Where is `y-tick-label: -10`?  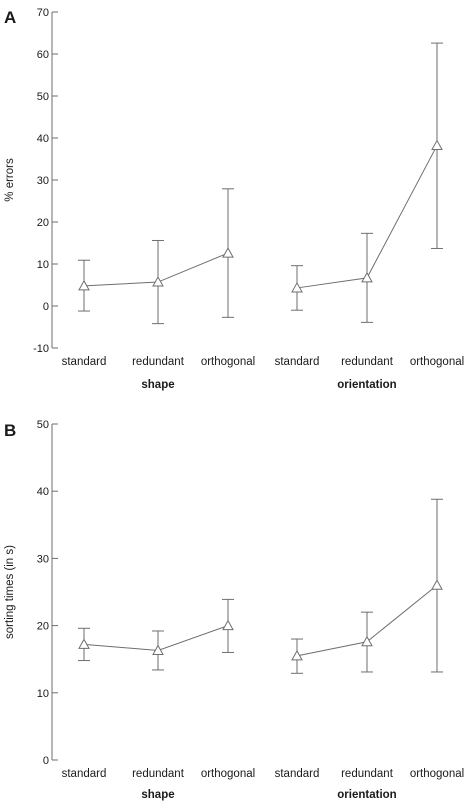
y-tick-label: -10 is located at coordinates (41, 349).